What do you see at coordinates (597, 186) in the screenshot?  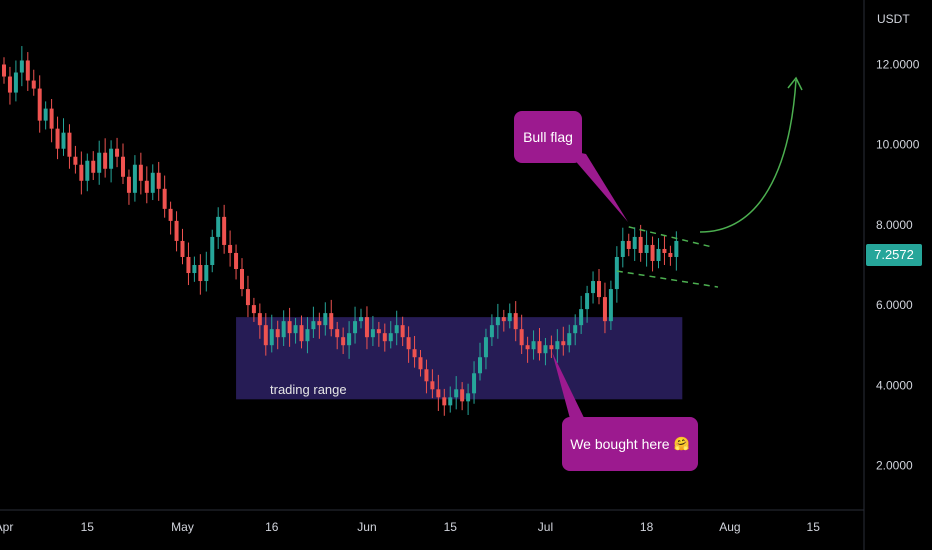 I see `bull-flag-pointer` at bounding box center [597, 186].